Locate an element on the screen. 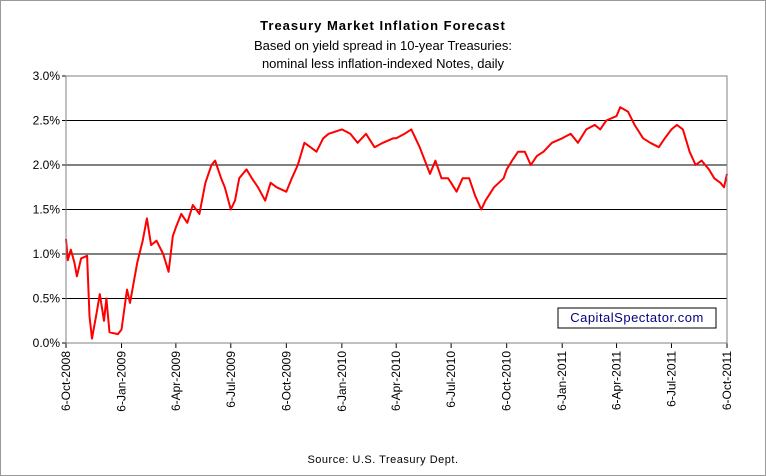 This screenshot has height=476, width=766. x-tick-label: 6-Oct-2008 is located at coordinates (66, 381).